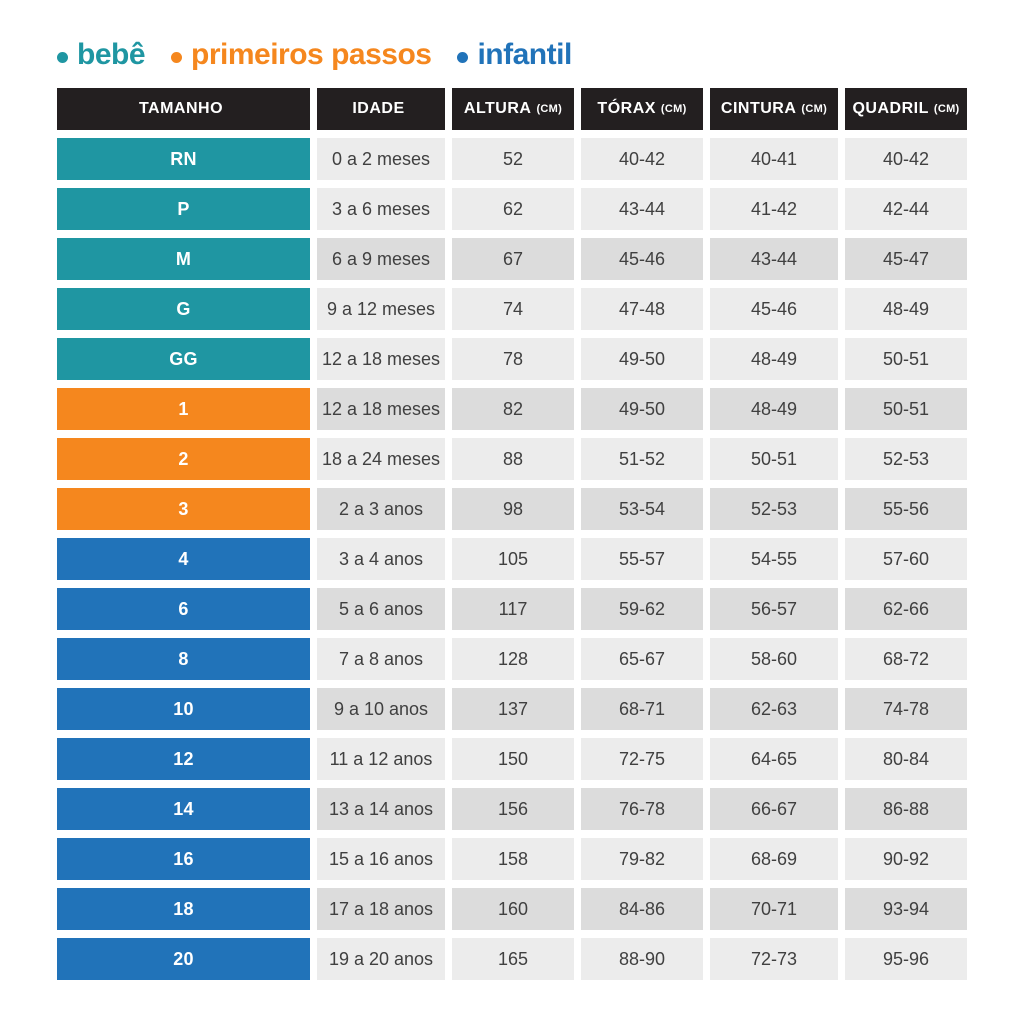 This screenshot has width=1024, height=1024. Describe the element at coordinates (774, 909) in the screenshot. I see `cintura-cell: 70-71` at that location.